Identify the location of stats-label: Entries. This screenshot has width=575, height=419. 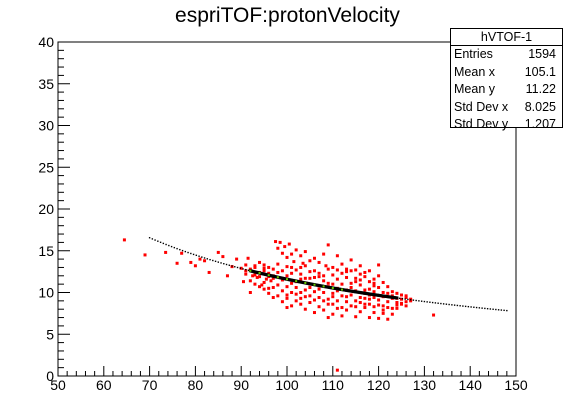
(473, 54).